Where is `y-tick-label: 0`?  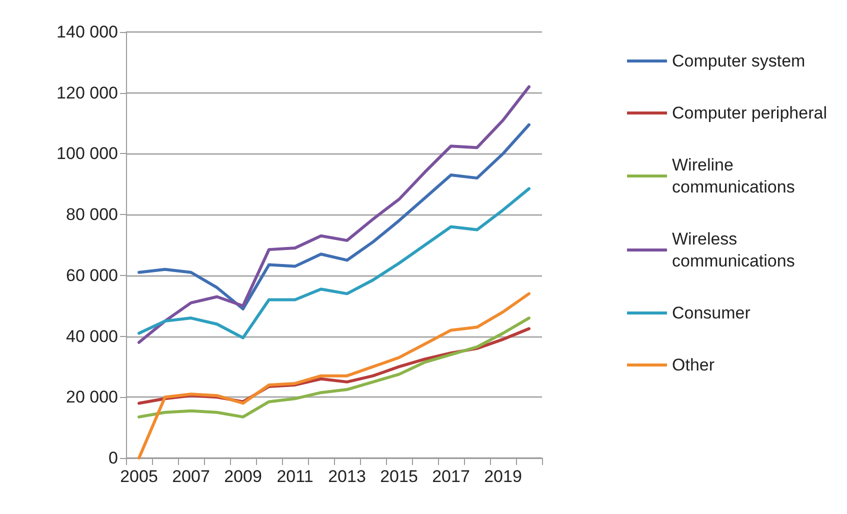
y-tick-label: 0 is located at coordinates (113, 458).